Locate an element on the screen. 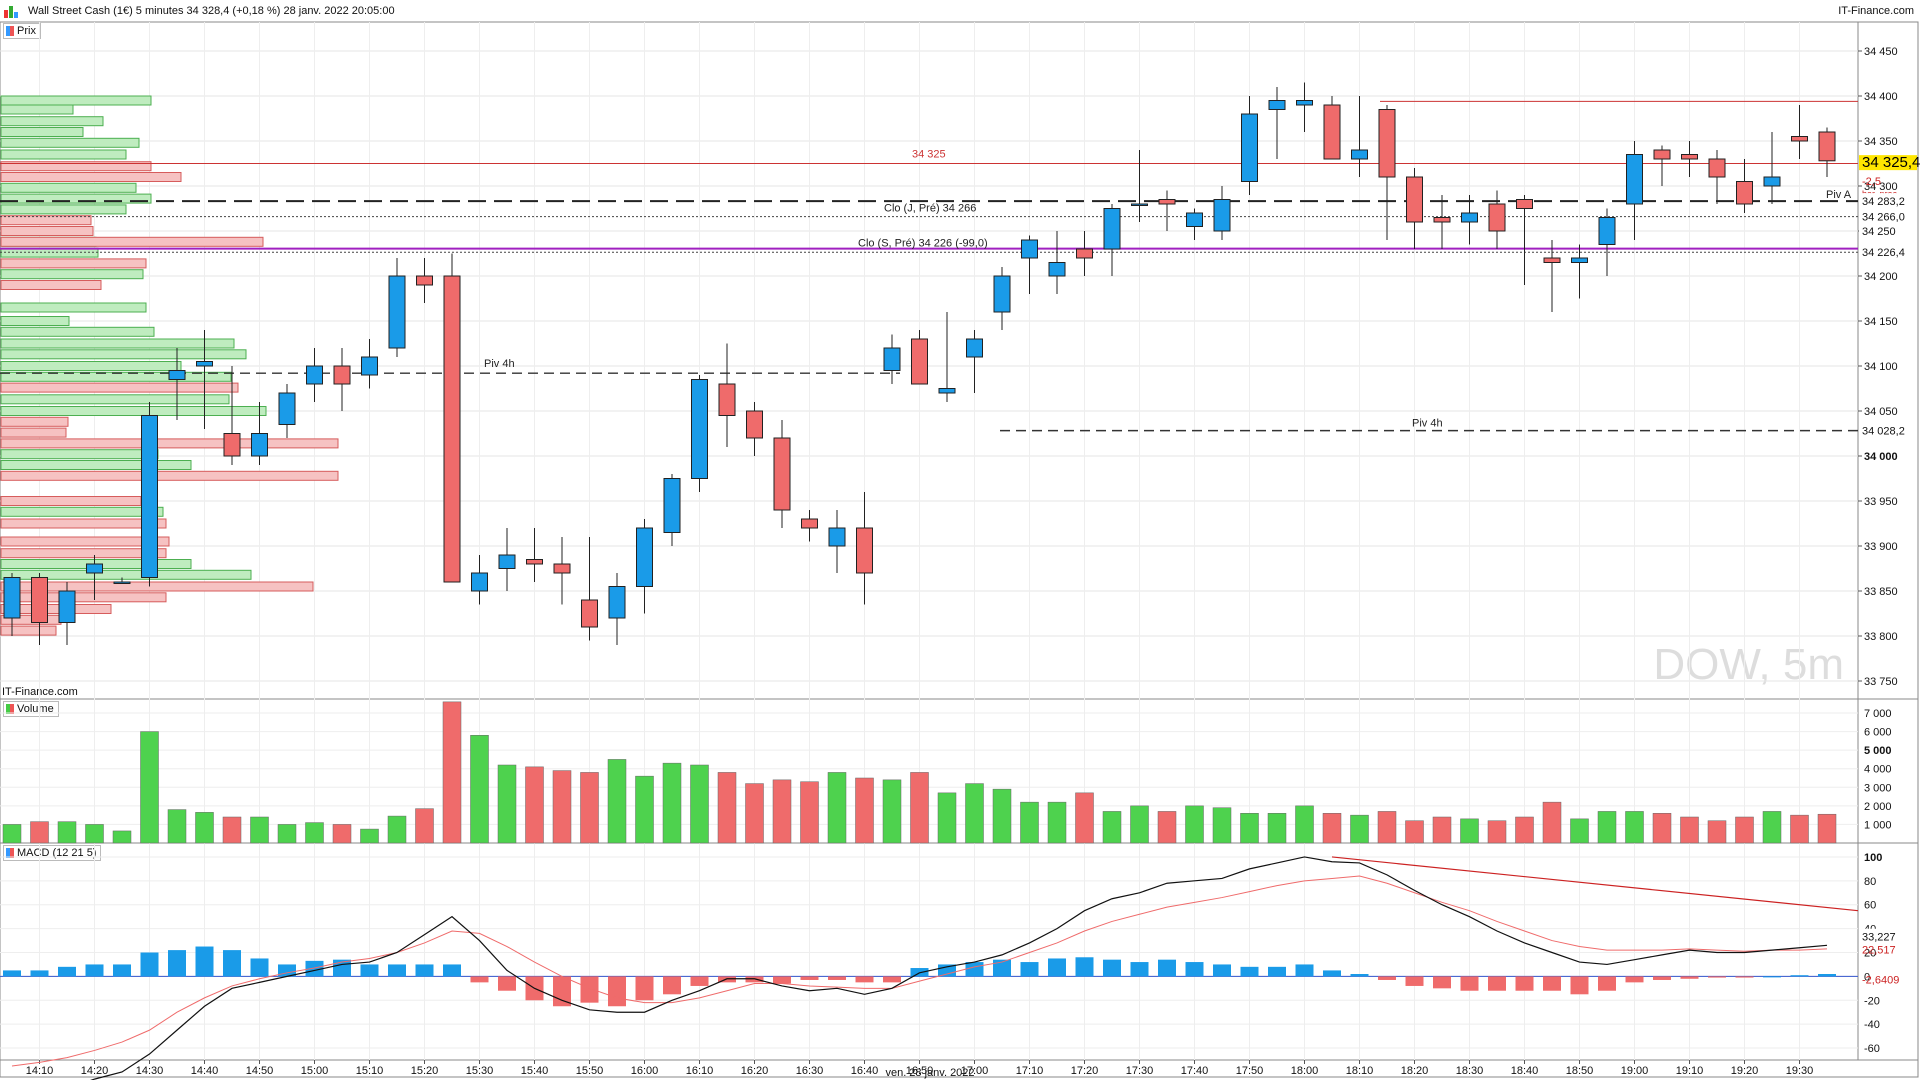  time-tick-label: 16:00 is located at coordinates (645, 1071).